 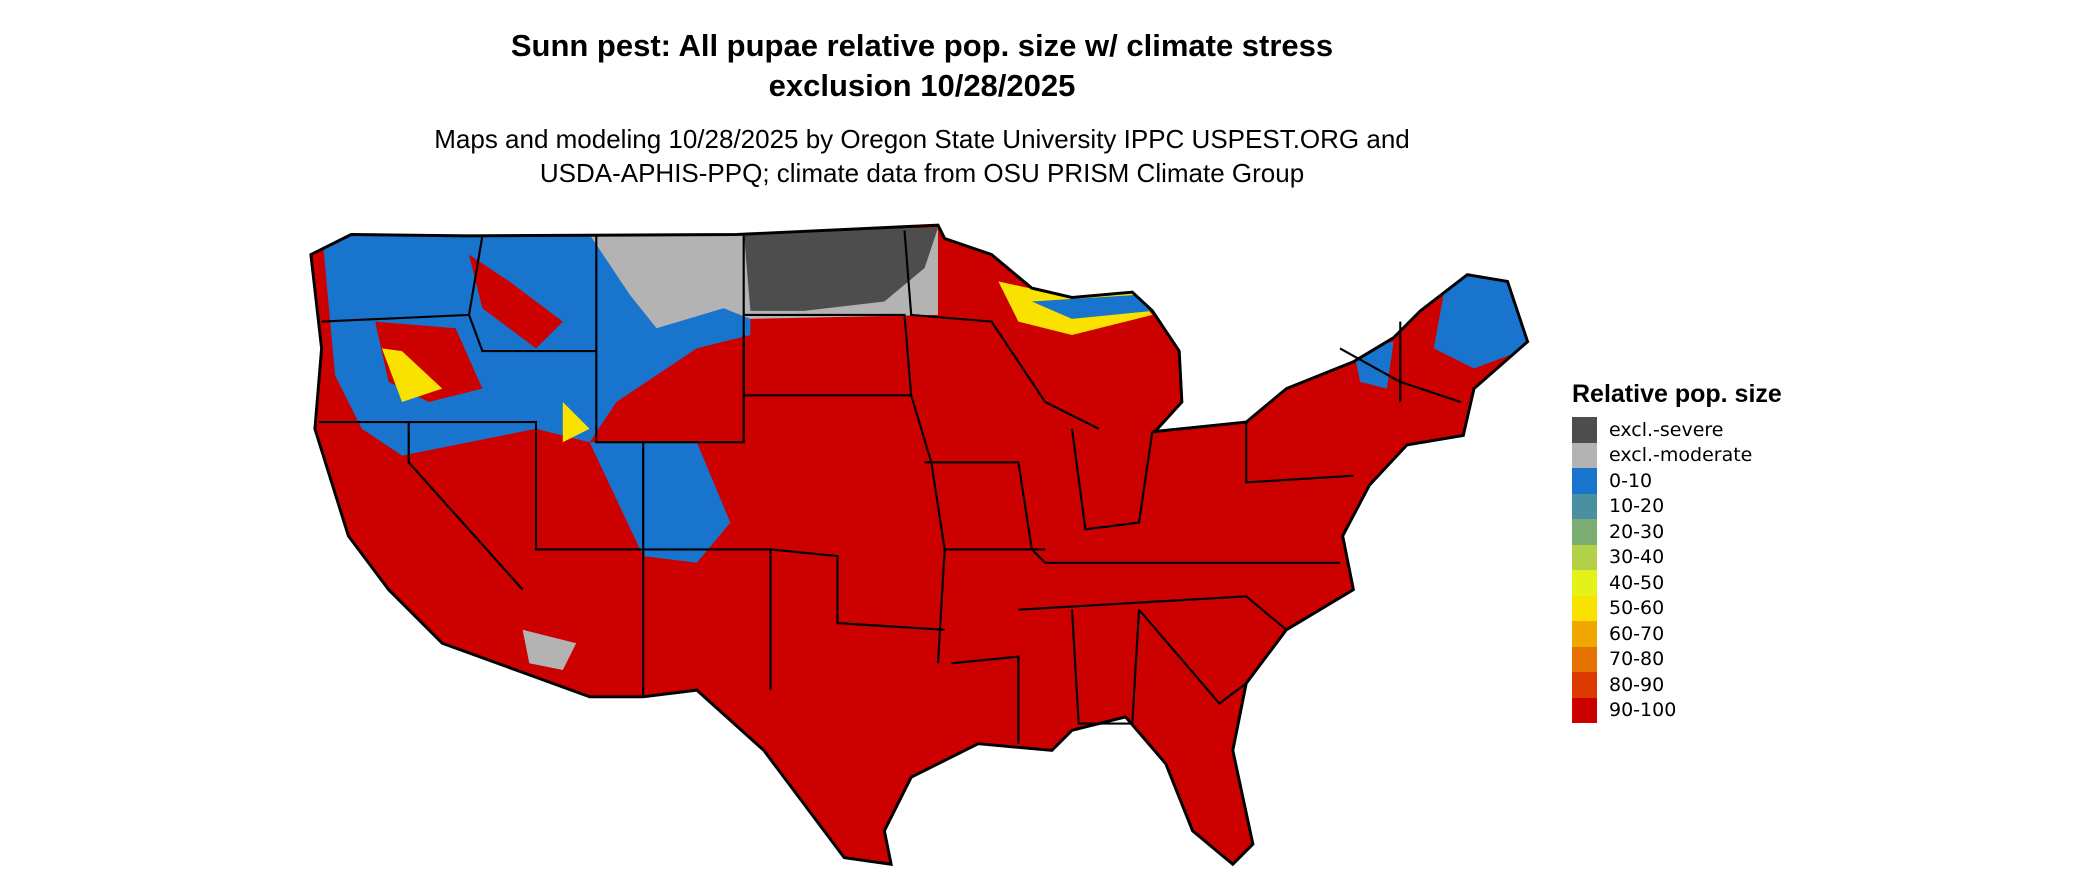 What do you see at coordinates (1677, 608) in the screenshot?
I see `legend-item: 50-60` at bounding box center [1677, 608].